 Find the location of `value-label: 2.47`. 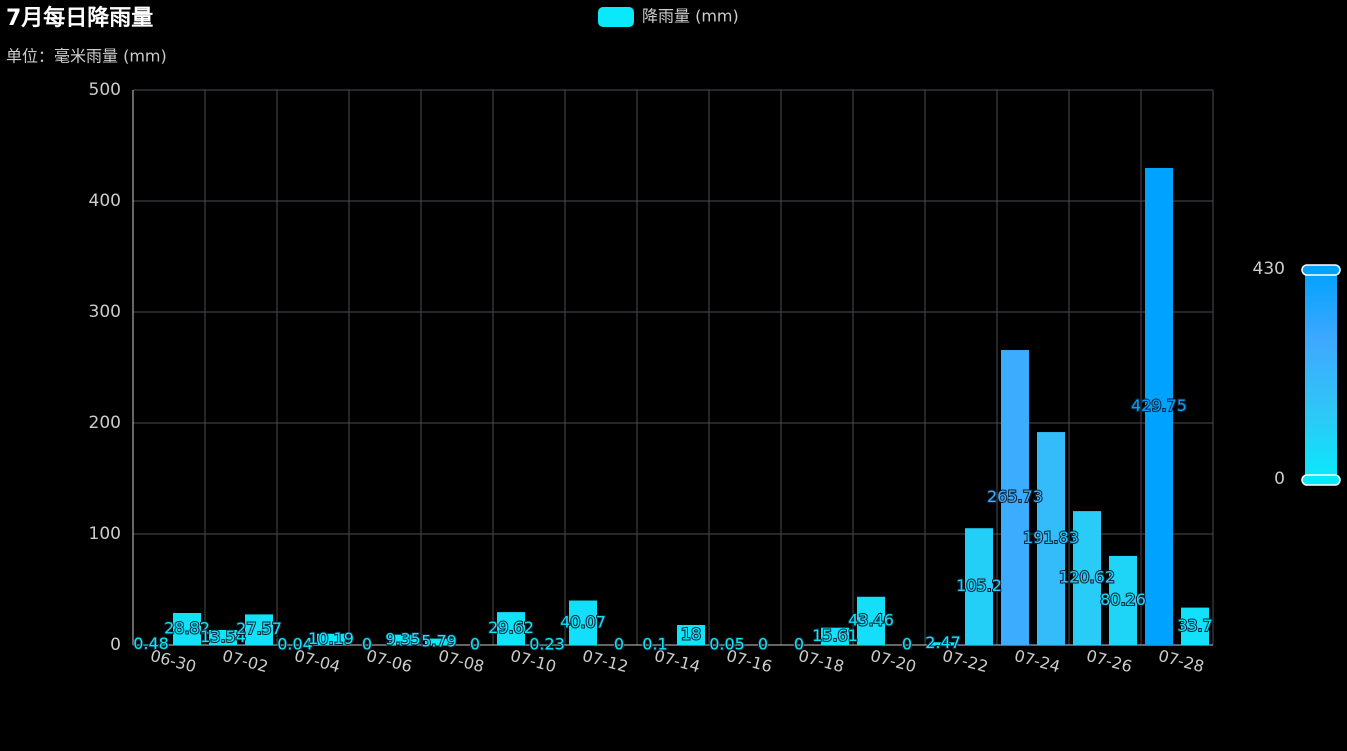

value-label: 2.47 is located at coordinates (943, 642).